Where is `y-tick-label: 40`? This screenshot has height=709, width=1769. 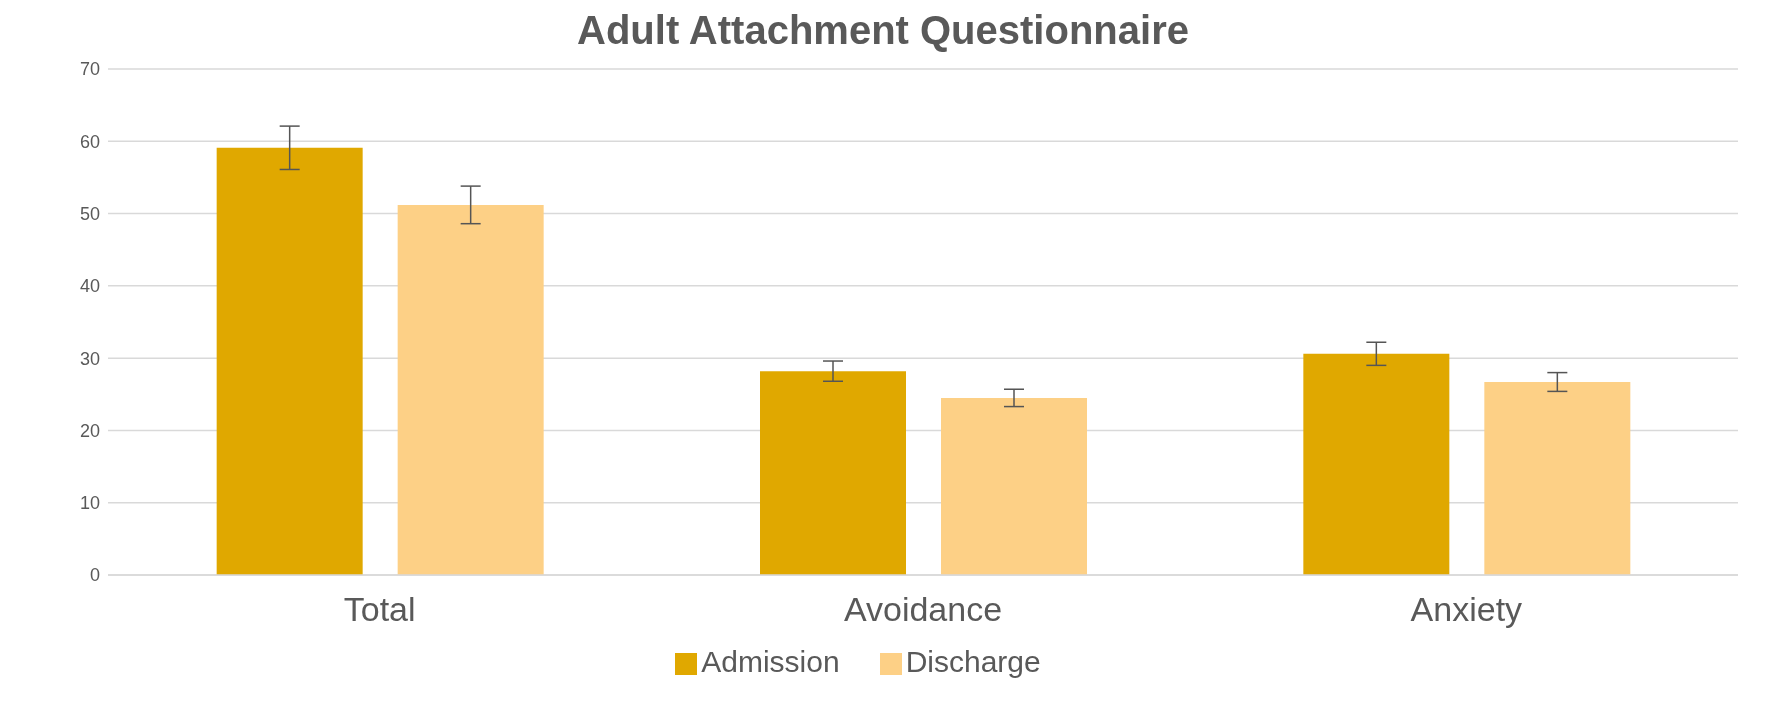 y-tick-label: 40 is located at coordinates (89, 286).